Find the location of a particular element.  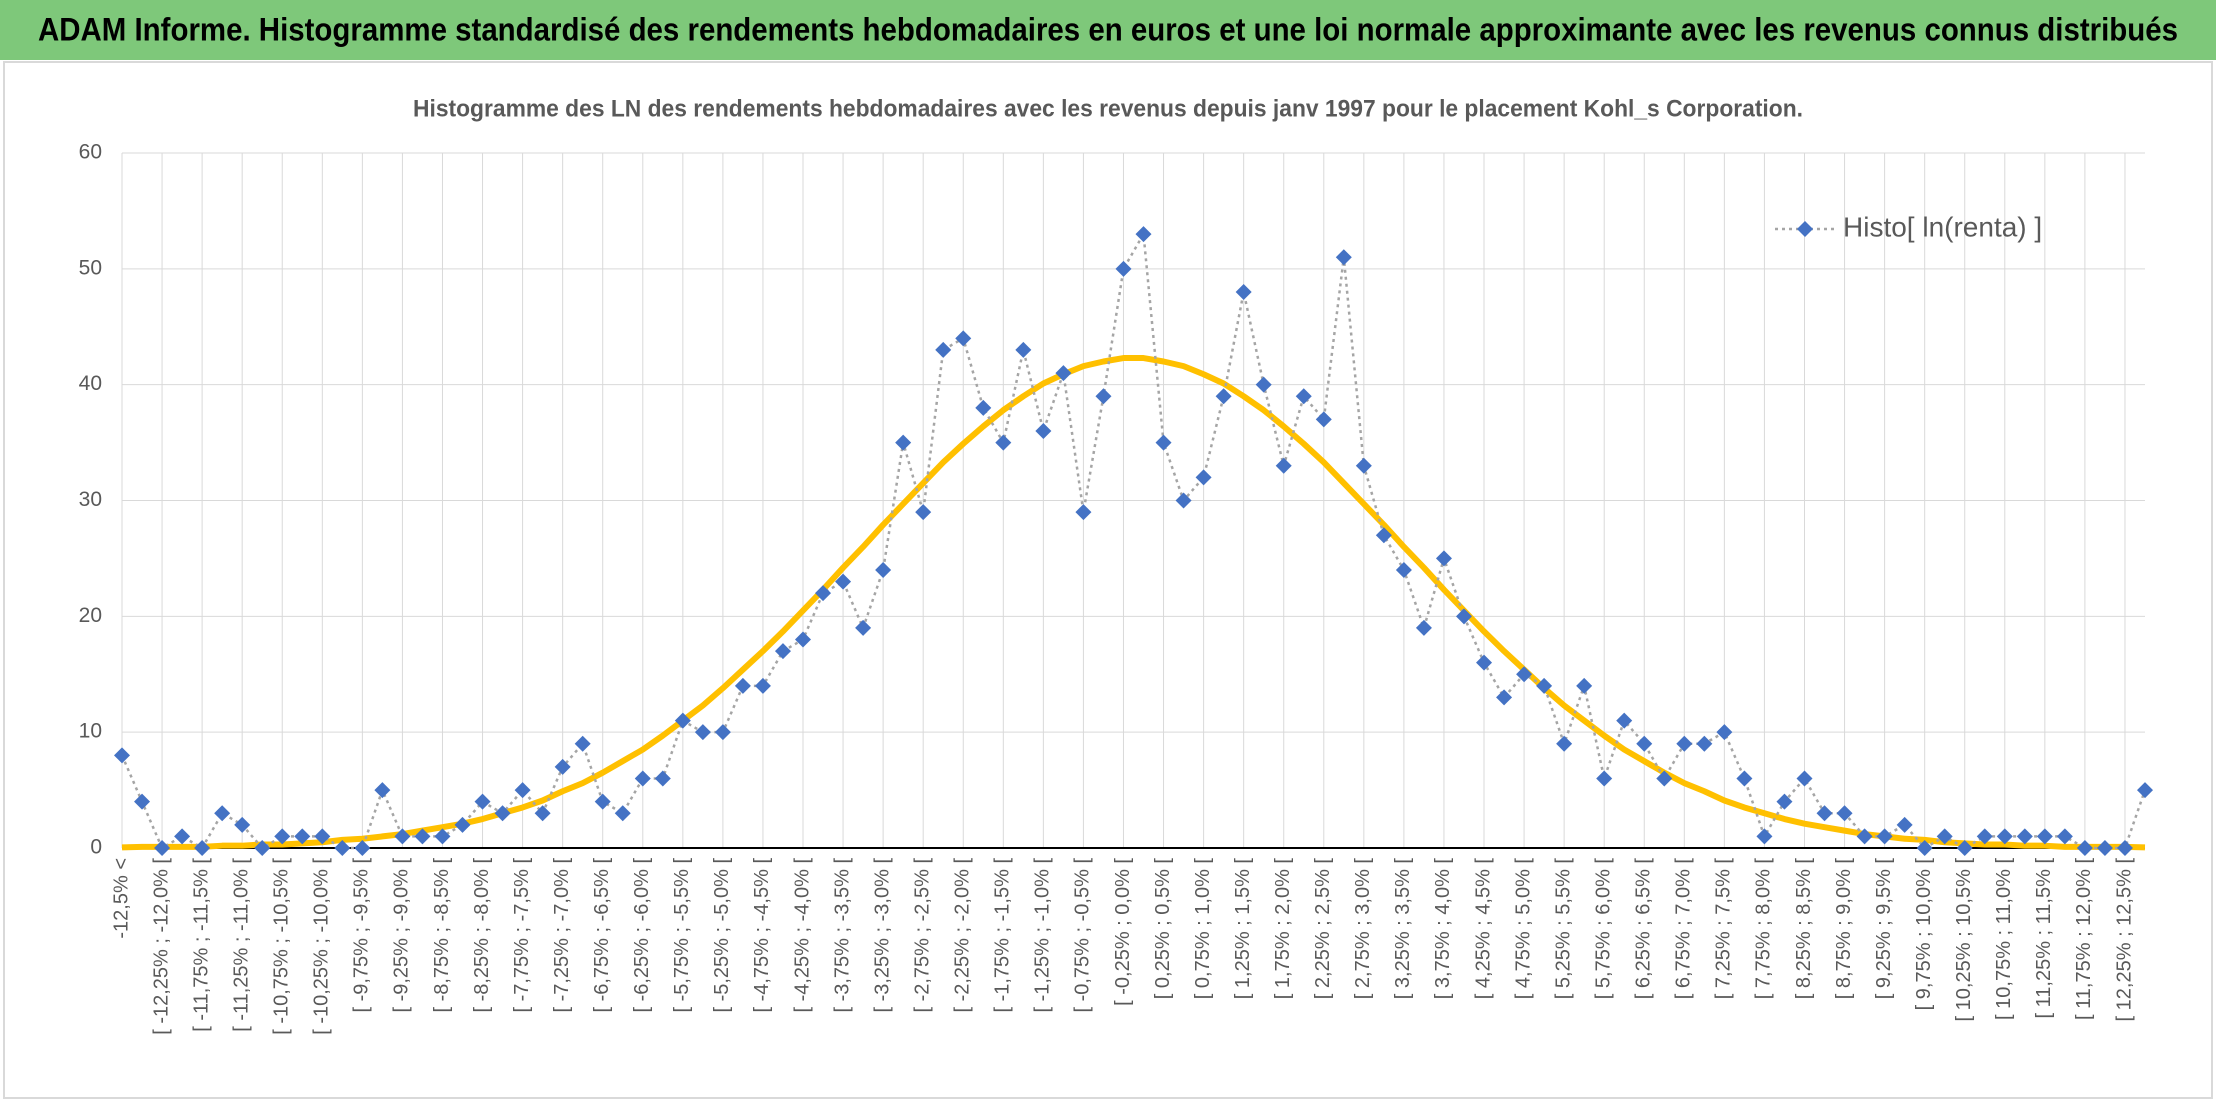

x-tick-label: [ -10,75% ; -10,5% [ is located at coordinates (282, 946).